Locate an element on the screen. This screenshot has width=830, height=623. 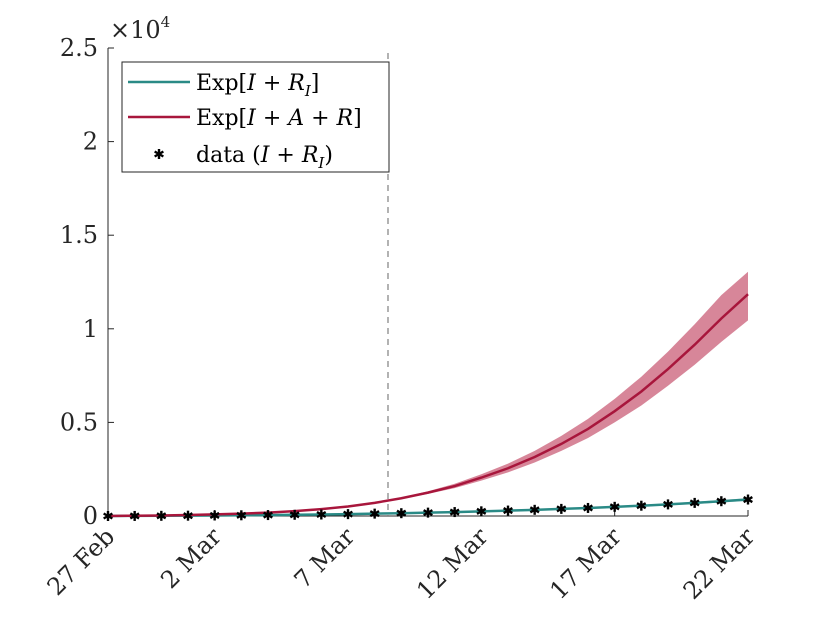
legend-marker-stroke is located at coordinates (159, 154).